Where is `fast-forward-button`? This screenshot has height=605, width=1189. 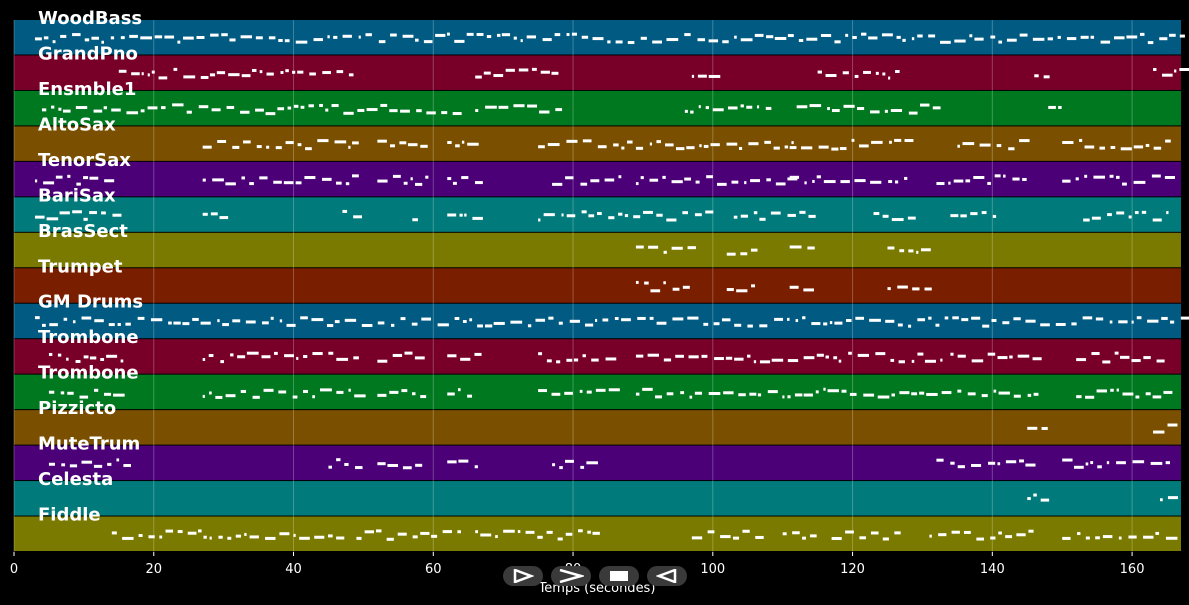 fast-forward-button is located at coordinates (571, 576).